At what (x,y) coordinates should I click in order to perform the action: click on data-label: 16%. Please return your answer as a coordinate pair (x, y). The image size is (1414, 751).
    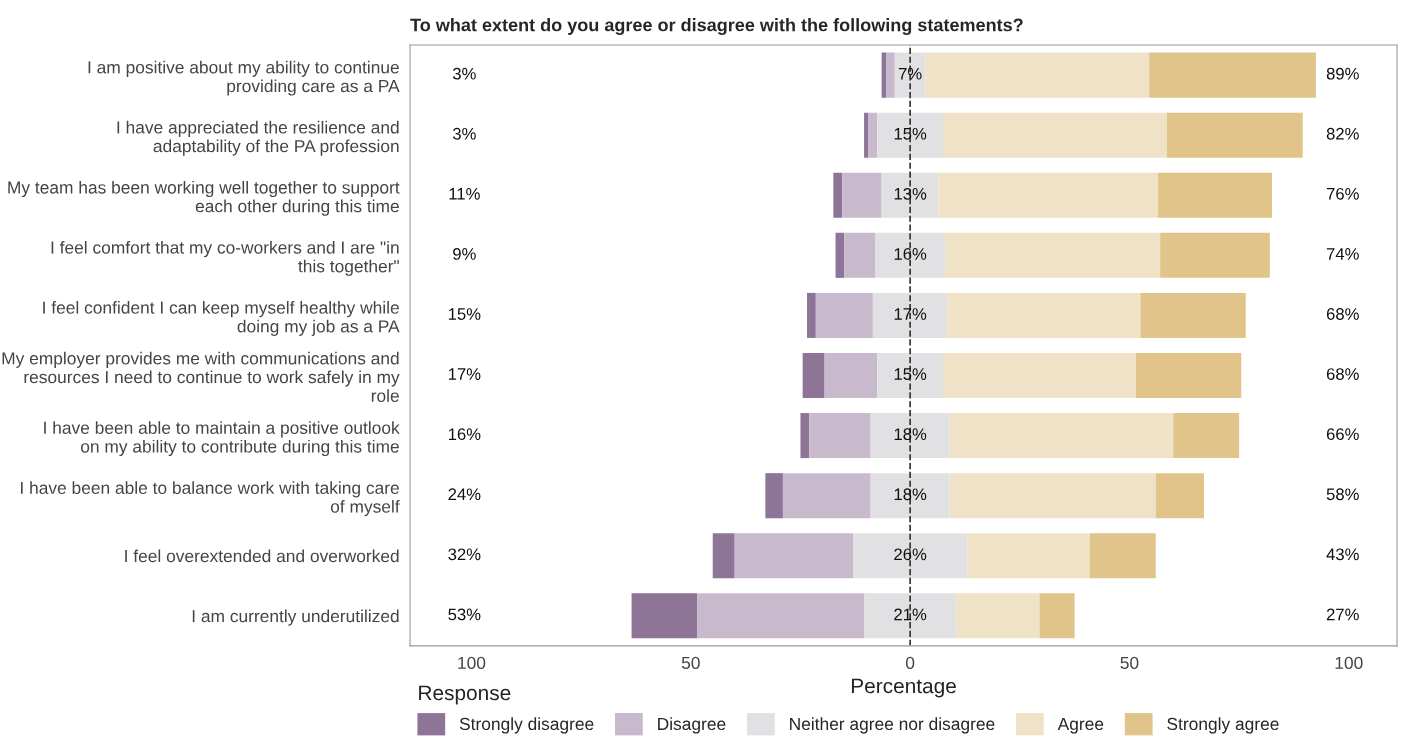
    Looking at the image, I should click on (910, 254).